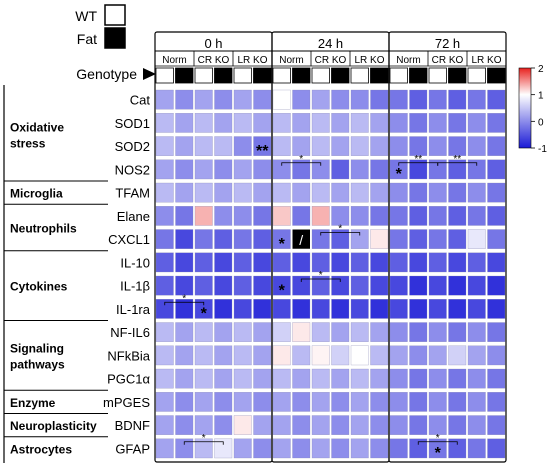 The height and width of the screenshot is (470, 550). I want to click on colorbar-tick-label: -1, so click(542, 149).